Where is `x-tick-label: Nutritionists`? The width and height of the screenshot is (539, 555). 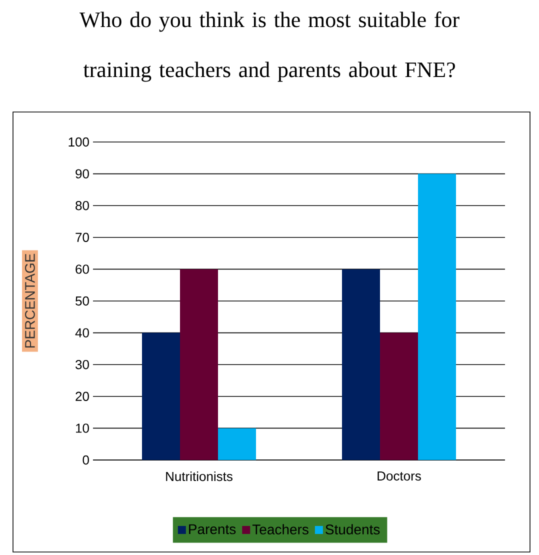 x-tick-label: Nutritionists is located at coordinates (199, 477).